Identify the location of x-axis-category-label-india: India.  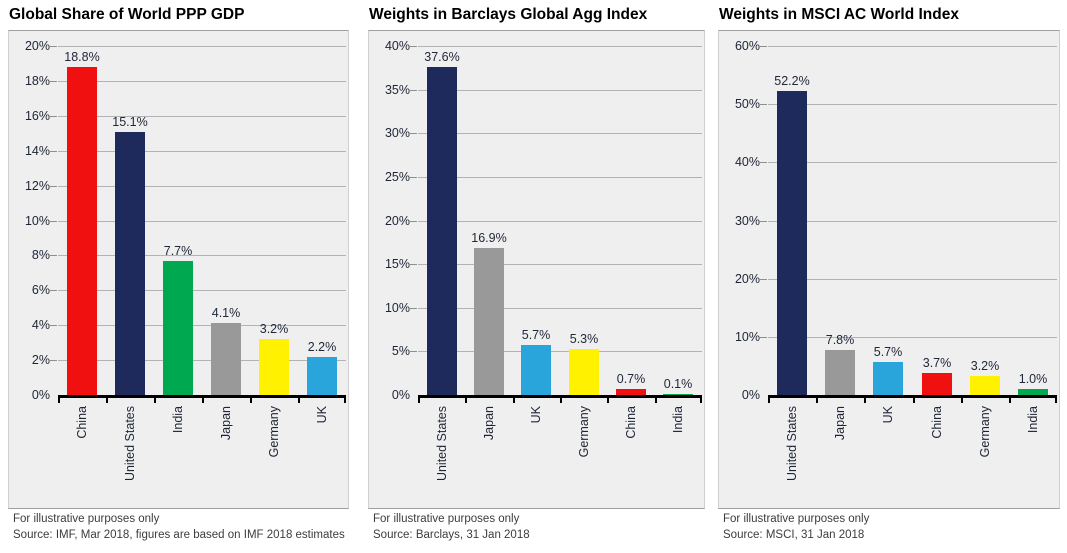
(178, 420).